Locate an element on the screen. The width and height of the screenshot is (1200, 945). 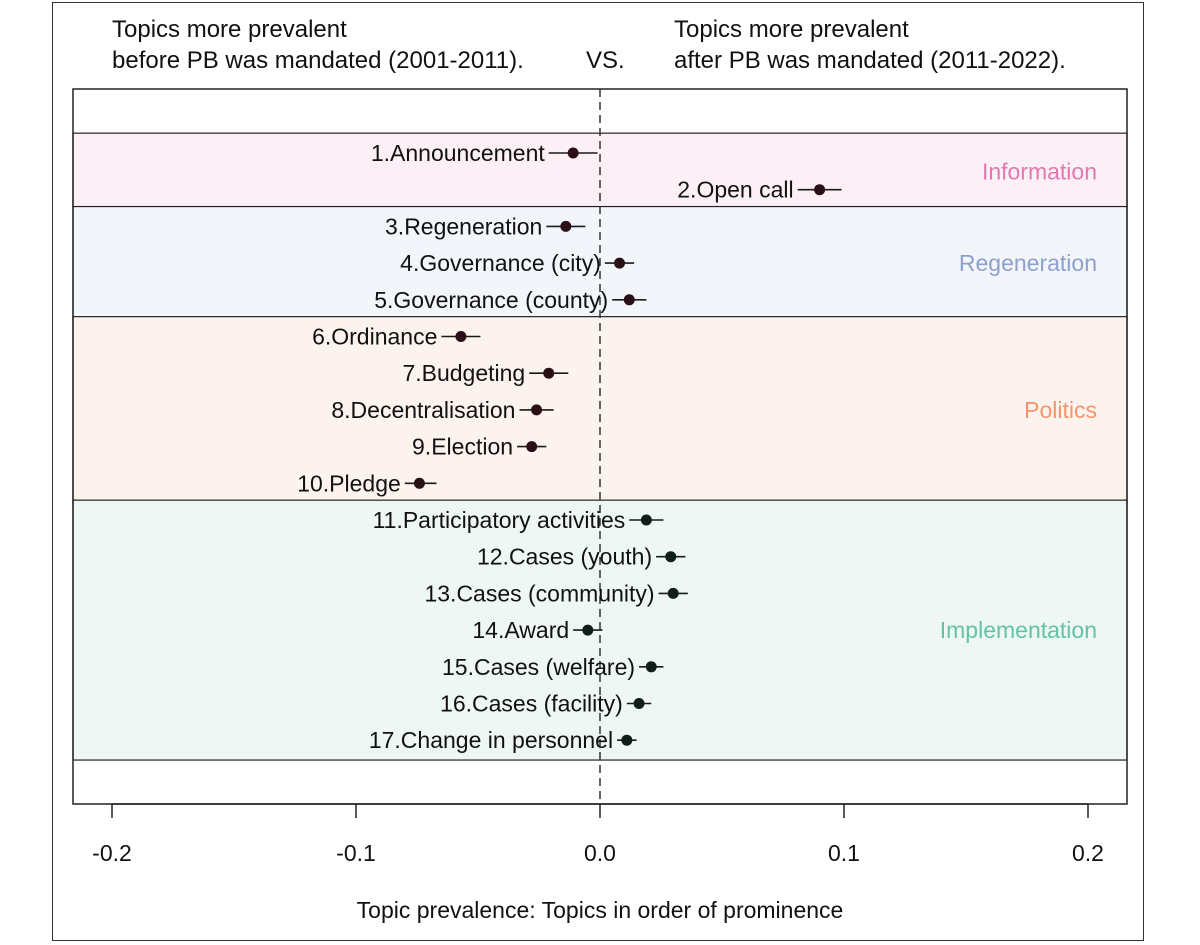
topic-16-label: 16.Cases (facility) is located at coordinates (531, 704).